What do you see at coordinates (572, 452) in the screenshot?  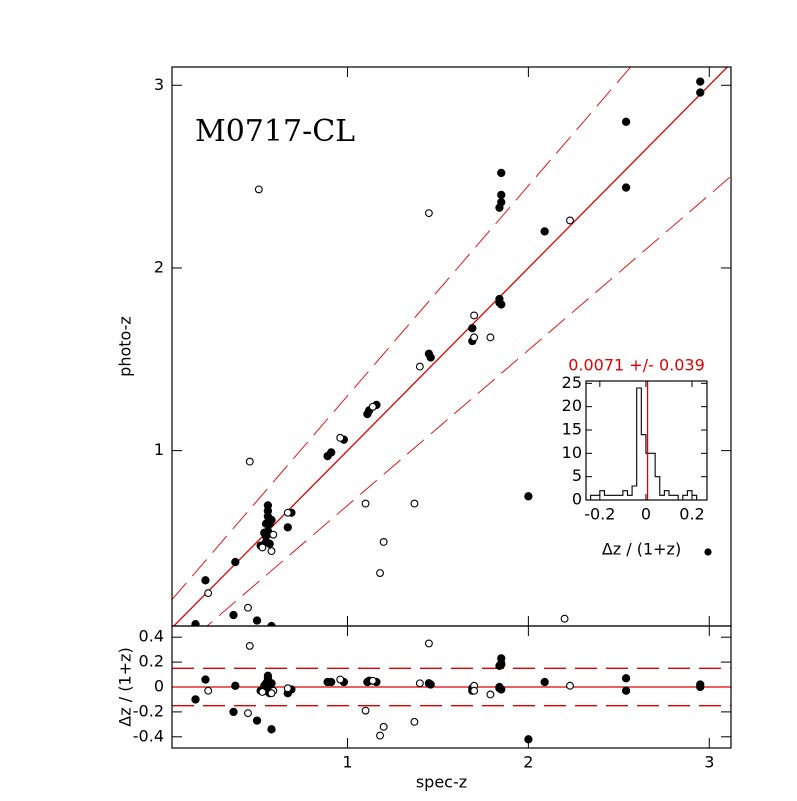 I see `y-tick-label: 10` at bounding box center [572, 452].